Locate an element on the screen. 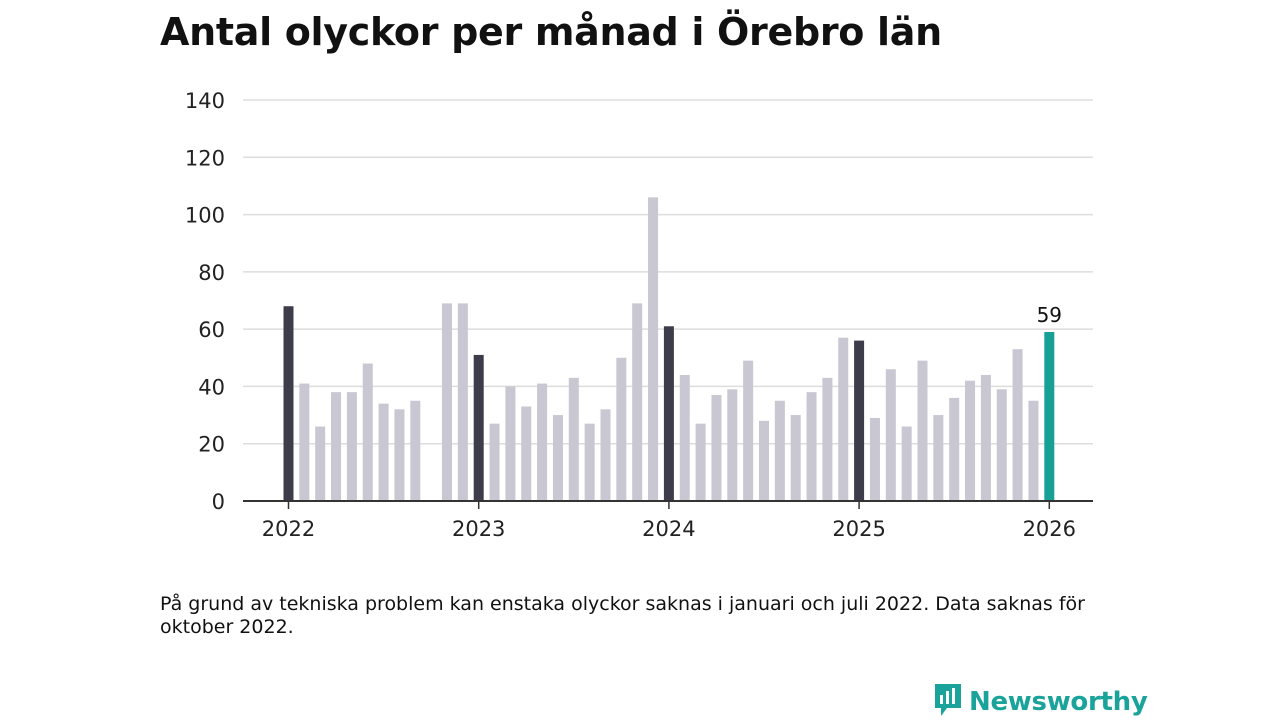 This screenshot has height=722, width=1280. x-tick-label: 2022 is located at coordinates (288, 529).